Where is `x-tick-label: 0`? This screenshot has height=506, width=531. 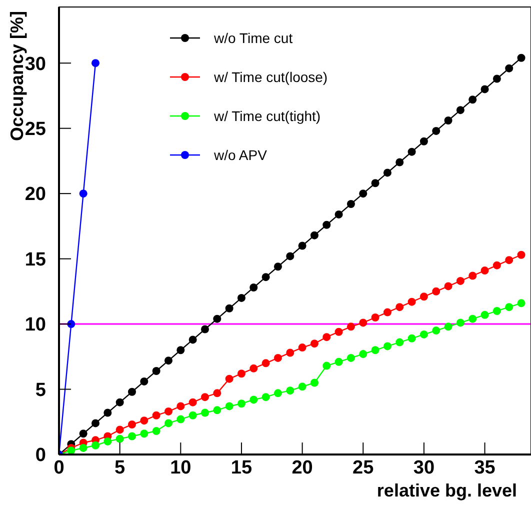 x-tick-label: 0 is located at coordinates (59, 468).